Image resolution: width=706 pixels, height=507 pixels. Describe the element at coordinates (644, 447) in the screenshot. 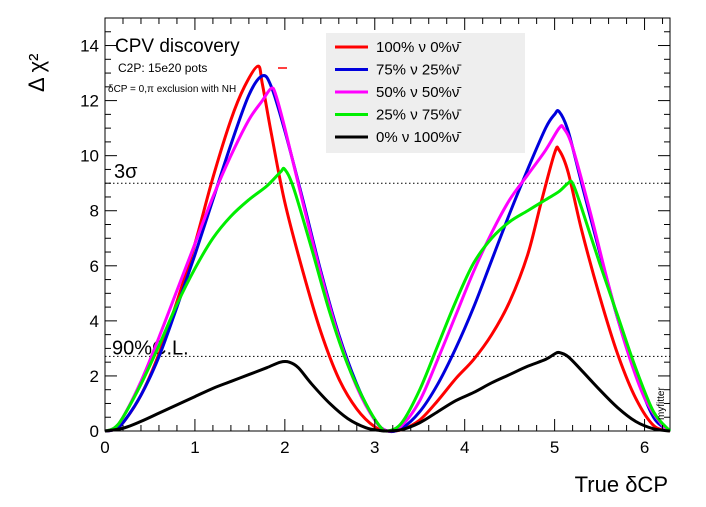

I see `x-tick-label: 6` at that location.